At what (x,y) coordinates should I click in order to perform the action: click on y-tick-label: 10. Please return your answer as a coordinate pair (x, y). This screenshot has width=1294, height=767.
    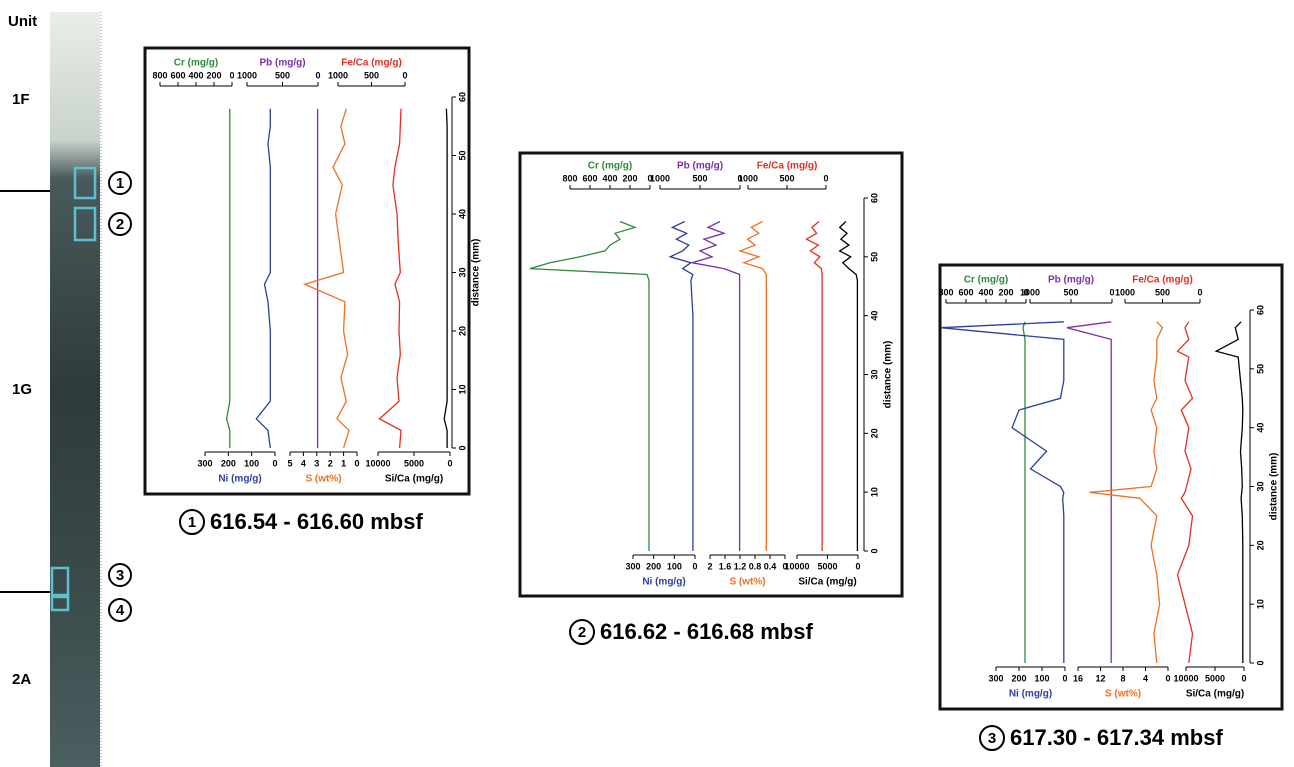
    Looking at the image, I should click on (1260, 604).